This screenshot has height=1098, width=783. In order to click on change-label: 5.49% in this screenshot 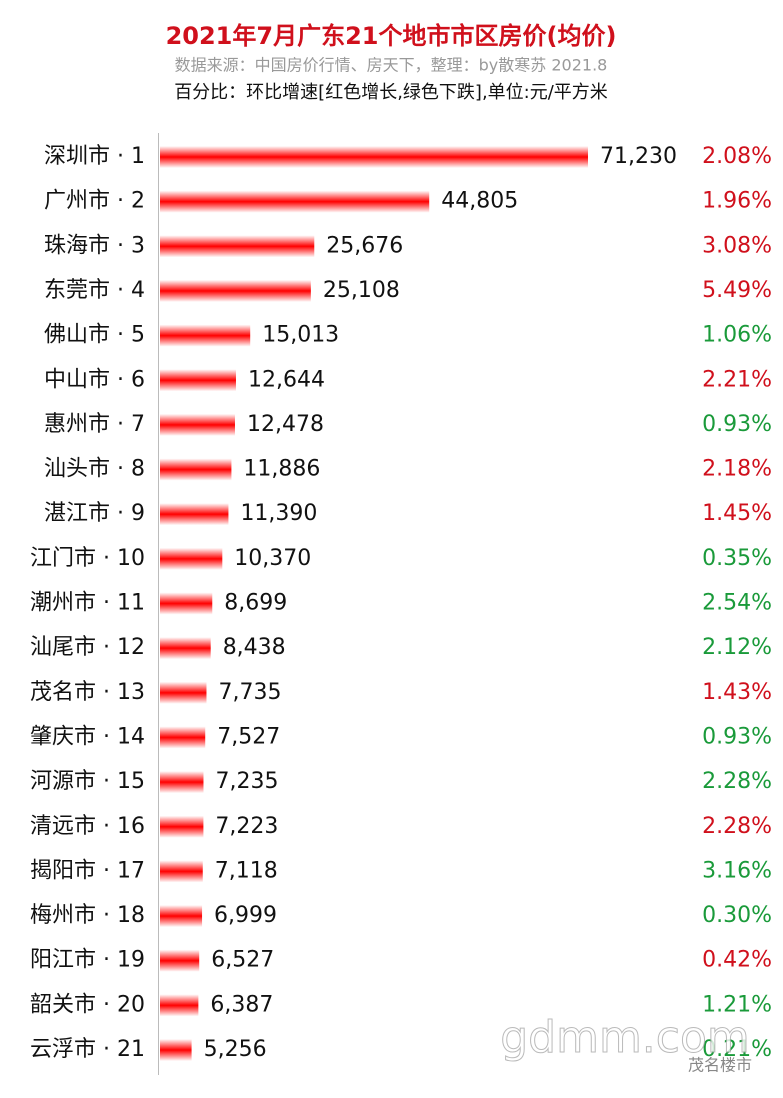, I will do `click(737, 290)`.